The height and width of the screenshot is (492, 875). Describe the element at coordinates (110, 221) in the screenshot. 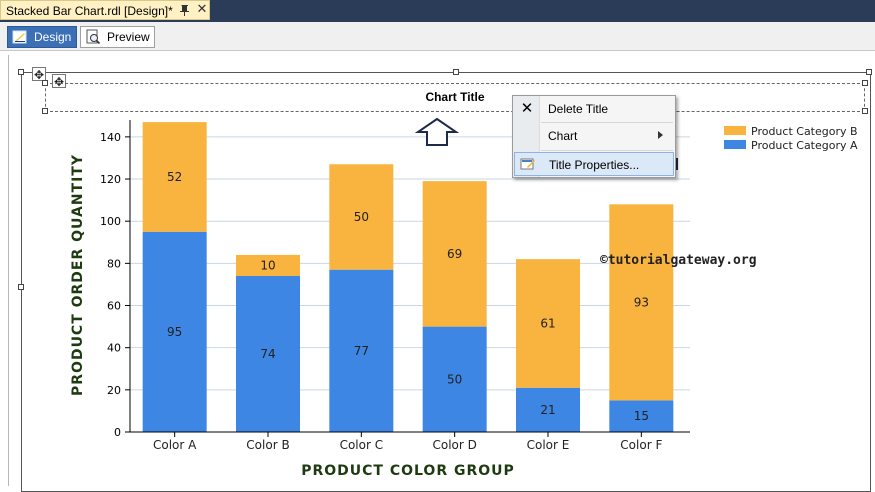

I see `y-tick-label: 100` at that location.